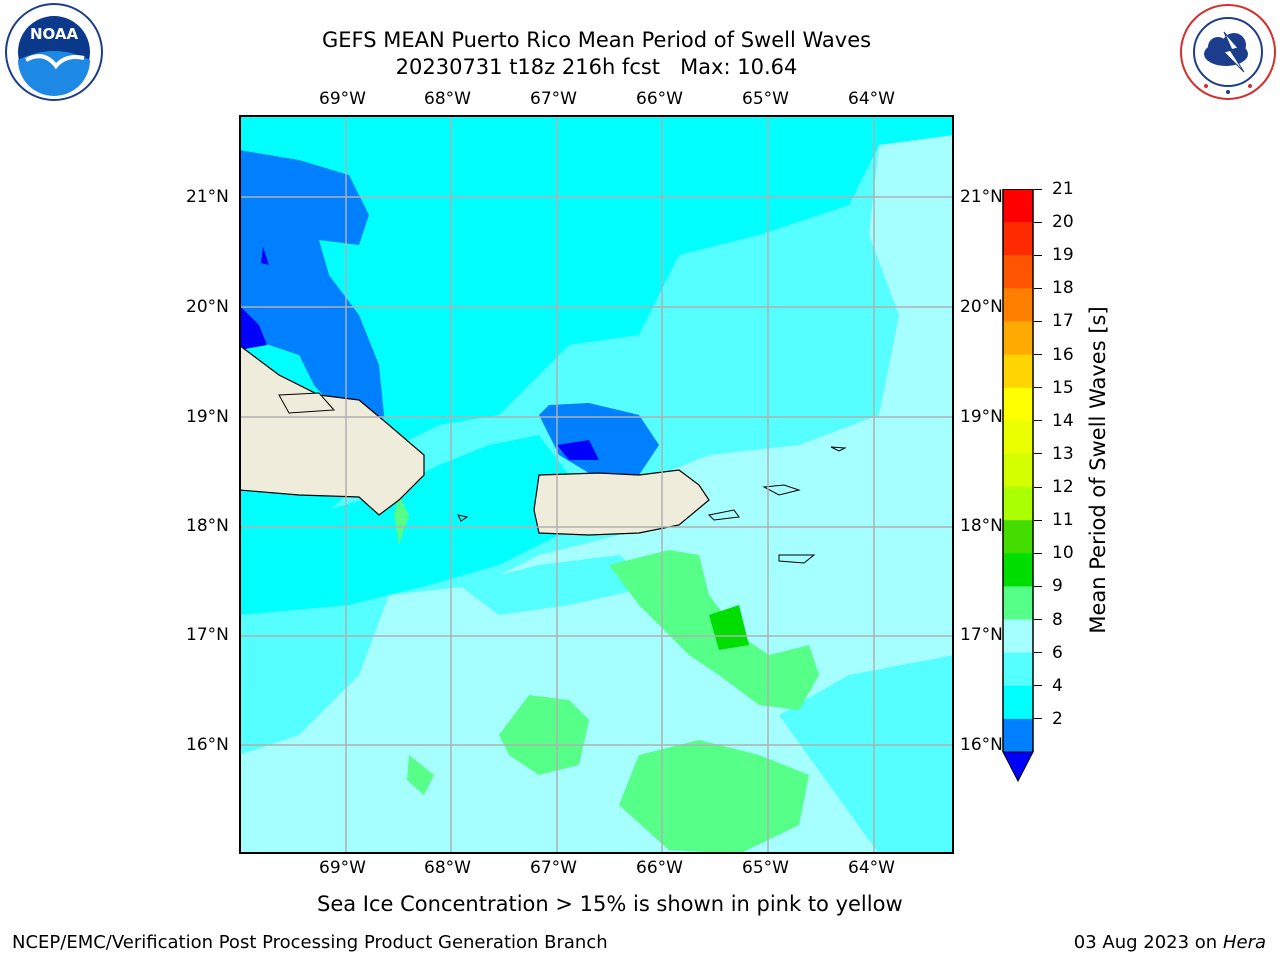 The image size is (1280, 960). What do you see at coordinates (553, 99) in the screenshot?
I see `lon-label-top: 67°W` at bounding box center [553, 99].